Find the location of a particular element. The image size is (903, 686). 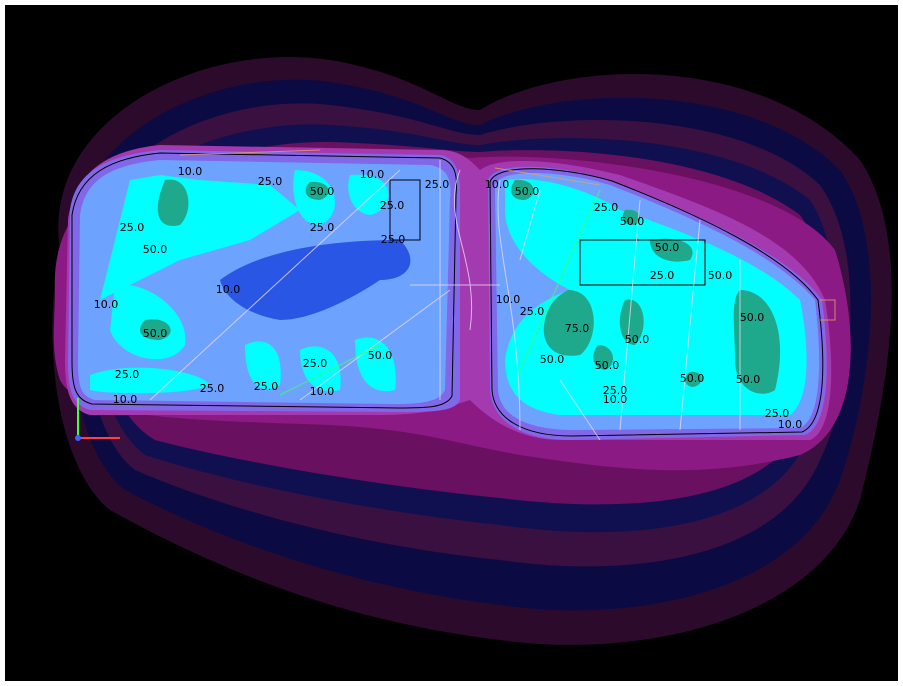

blue-center is located at coordinates (315, 280).